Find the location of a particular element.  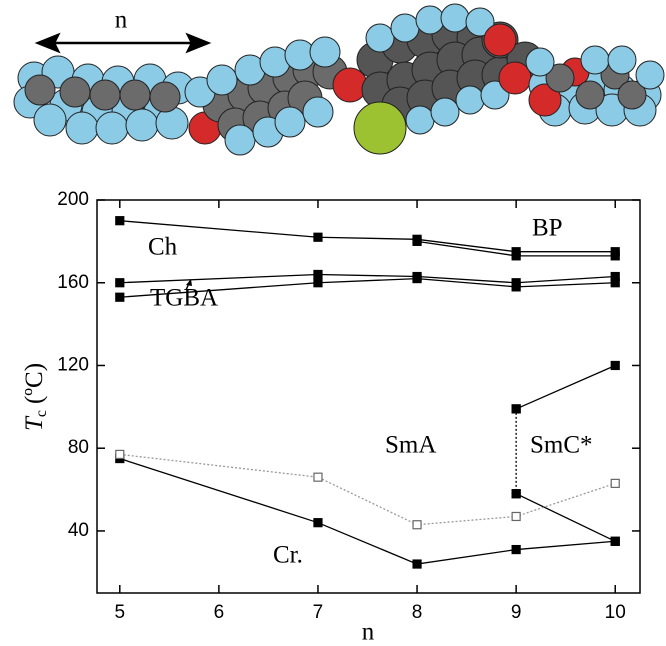

pointer-head is located at coordinates (189, 282).